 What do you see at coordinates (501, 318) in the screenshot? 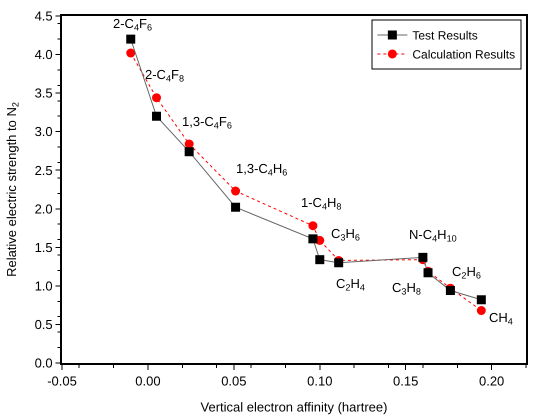
I see `annotation: CH$_{4}$` at bounding box center [501, 318].